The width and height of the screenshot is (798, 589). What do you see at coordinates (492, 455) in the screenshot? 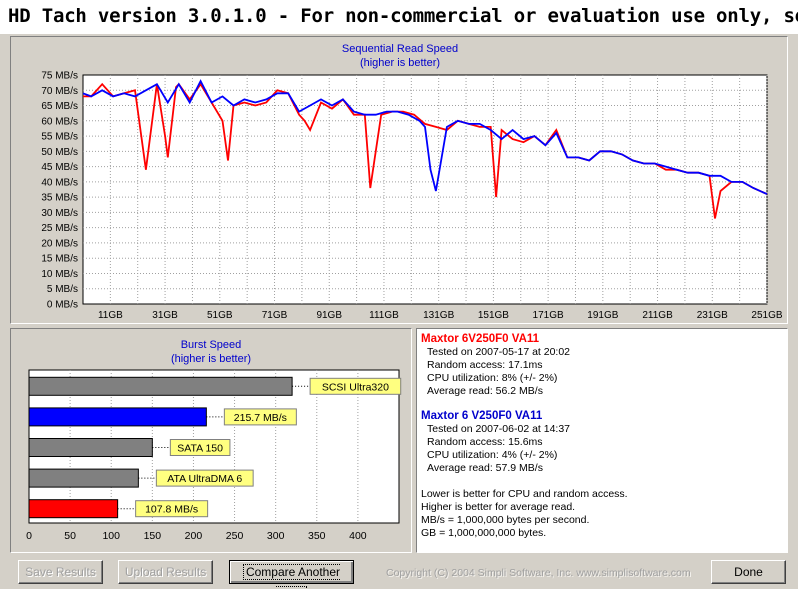
I see `drive2-cpu: CPU utilization: 4% (+/- 2%)` at bounding box center [492, 455].